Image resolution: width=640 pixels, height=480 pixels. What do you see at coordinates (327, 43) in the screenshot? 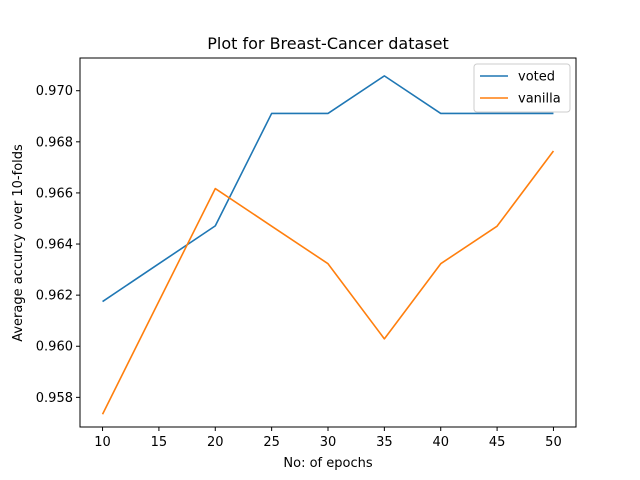
I see `chart-title: Plot for Breast-Cancer dataset` at bounding box center [327, 43].